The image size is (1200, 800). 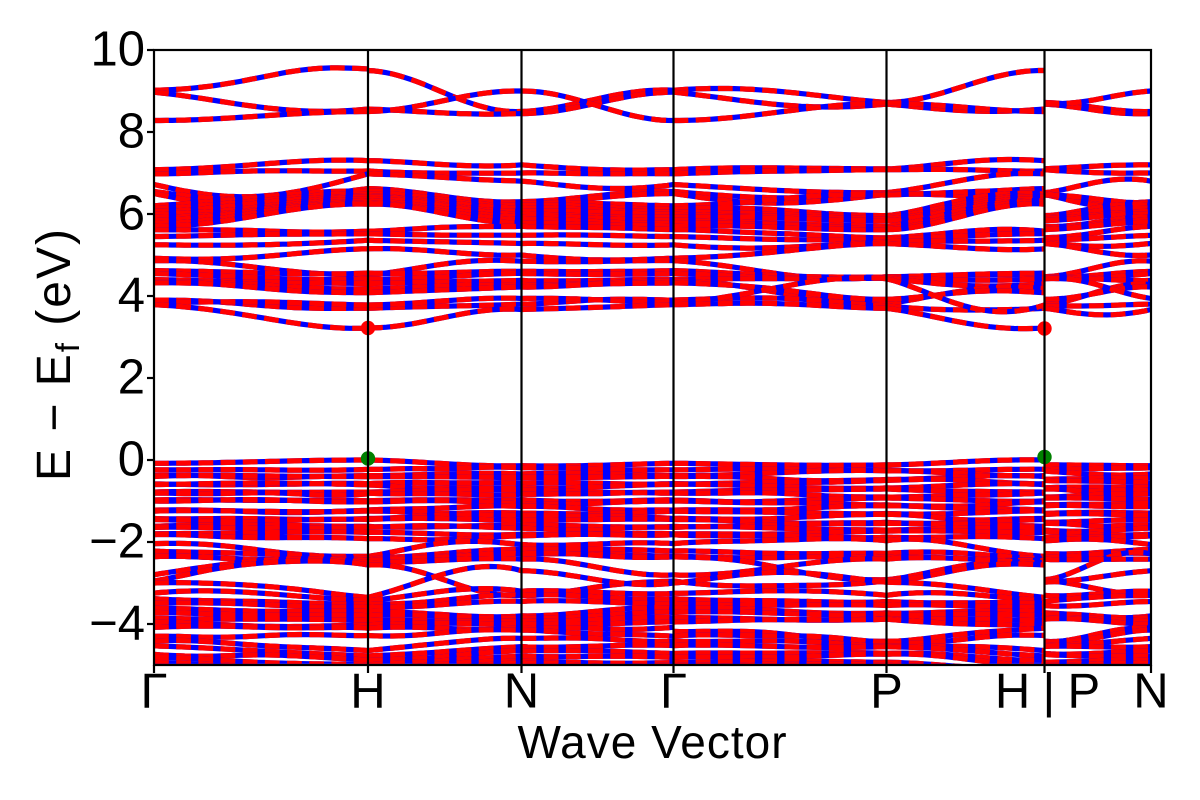 What do you see at coordinates (1047, 692) in the screenshot?
I see `svg-text: H | P` at bounding box center [1047, 692].